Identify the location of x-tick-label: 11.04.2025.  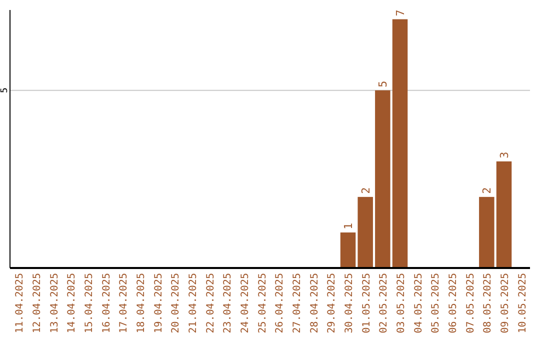
(20, 303).